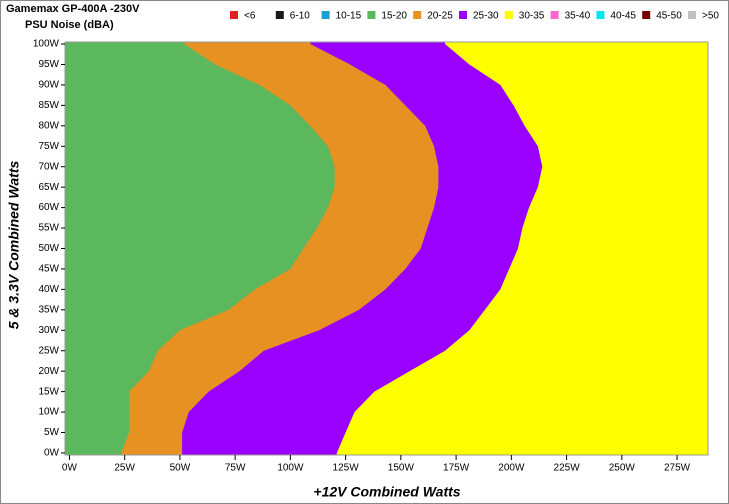  What do you see at coordinates (48, 187) in the screenshot?
I see `y-tick-label: 65W` at bounding box center [48, 187].